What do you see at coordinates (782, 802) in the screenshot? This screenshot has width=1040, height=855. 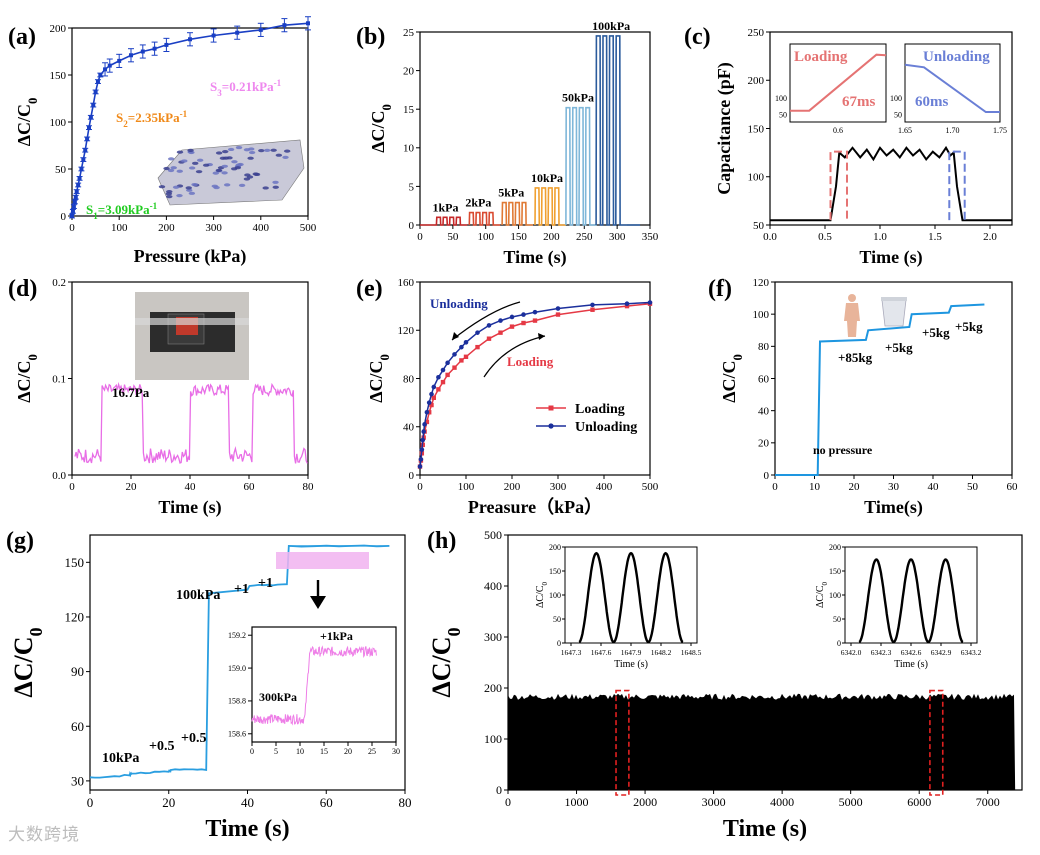 I see `x-tick-label: 4000` at bounding box center [782, 802].